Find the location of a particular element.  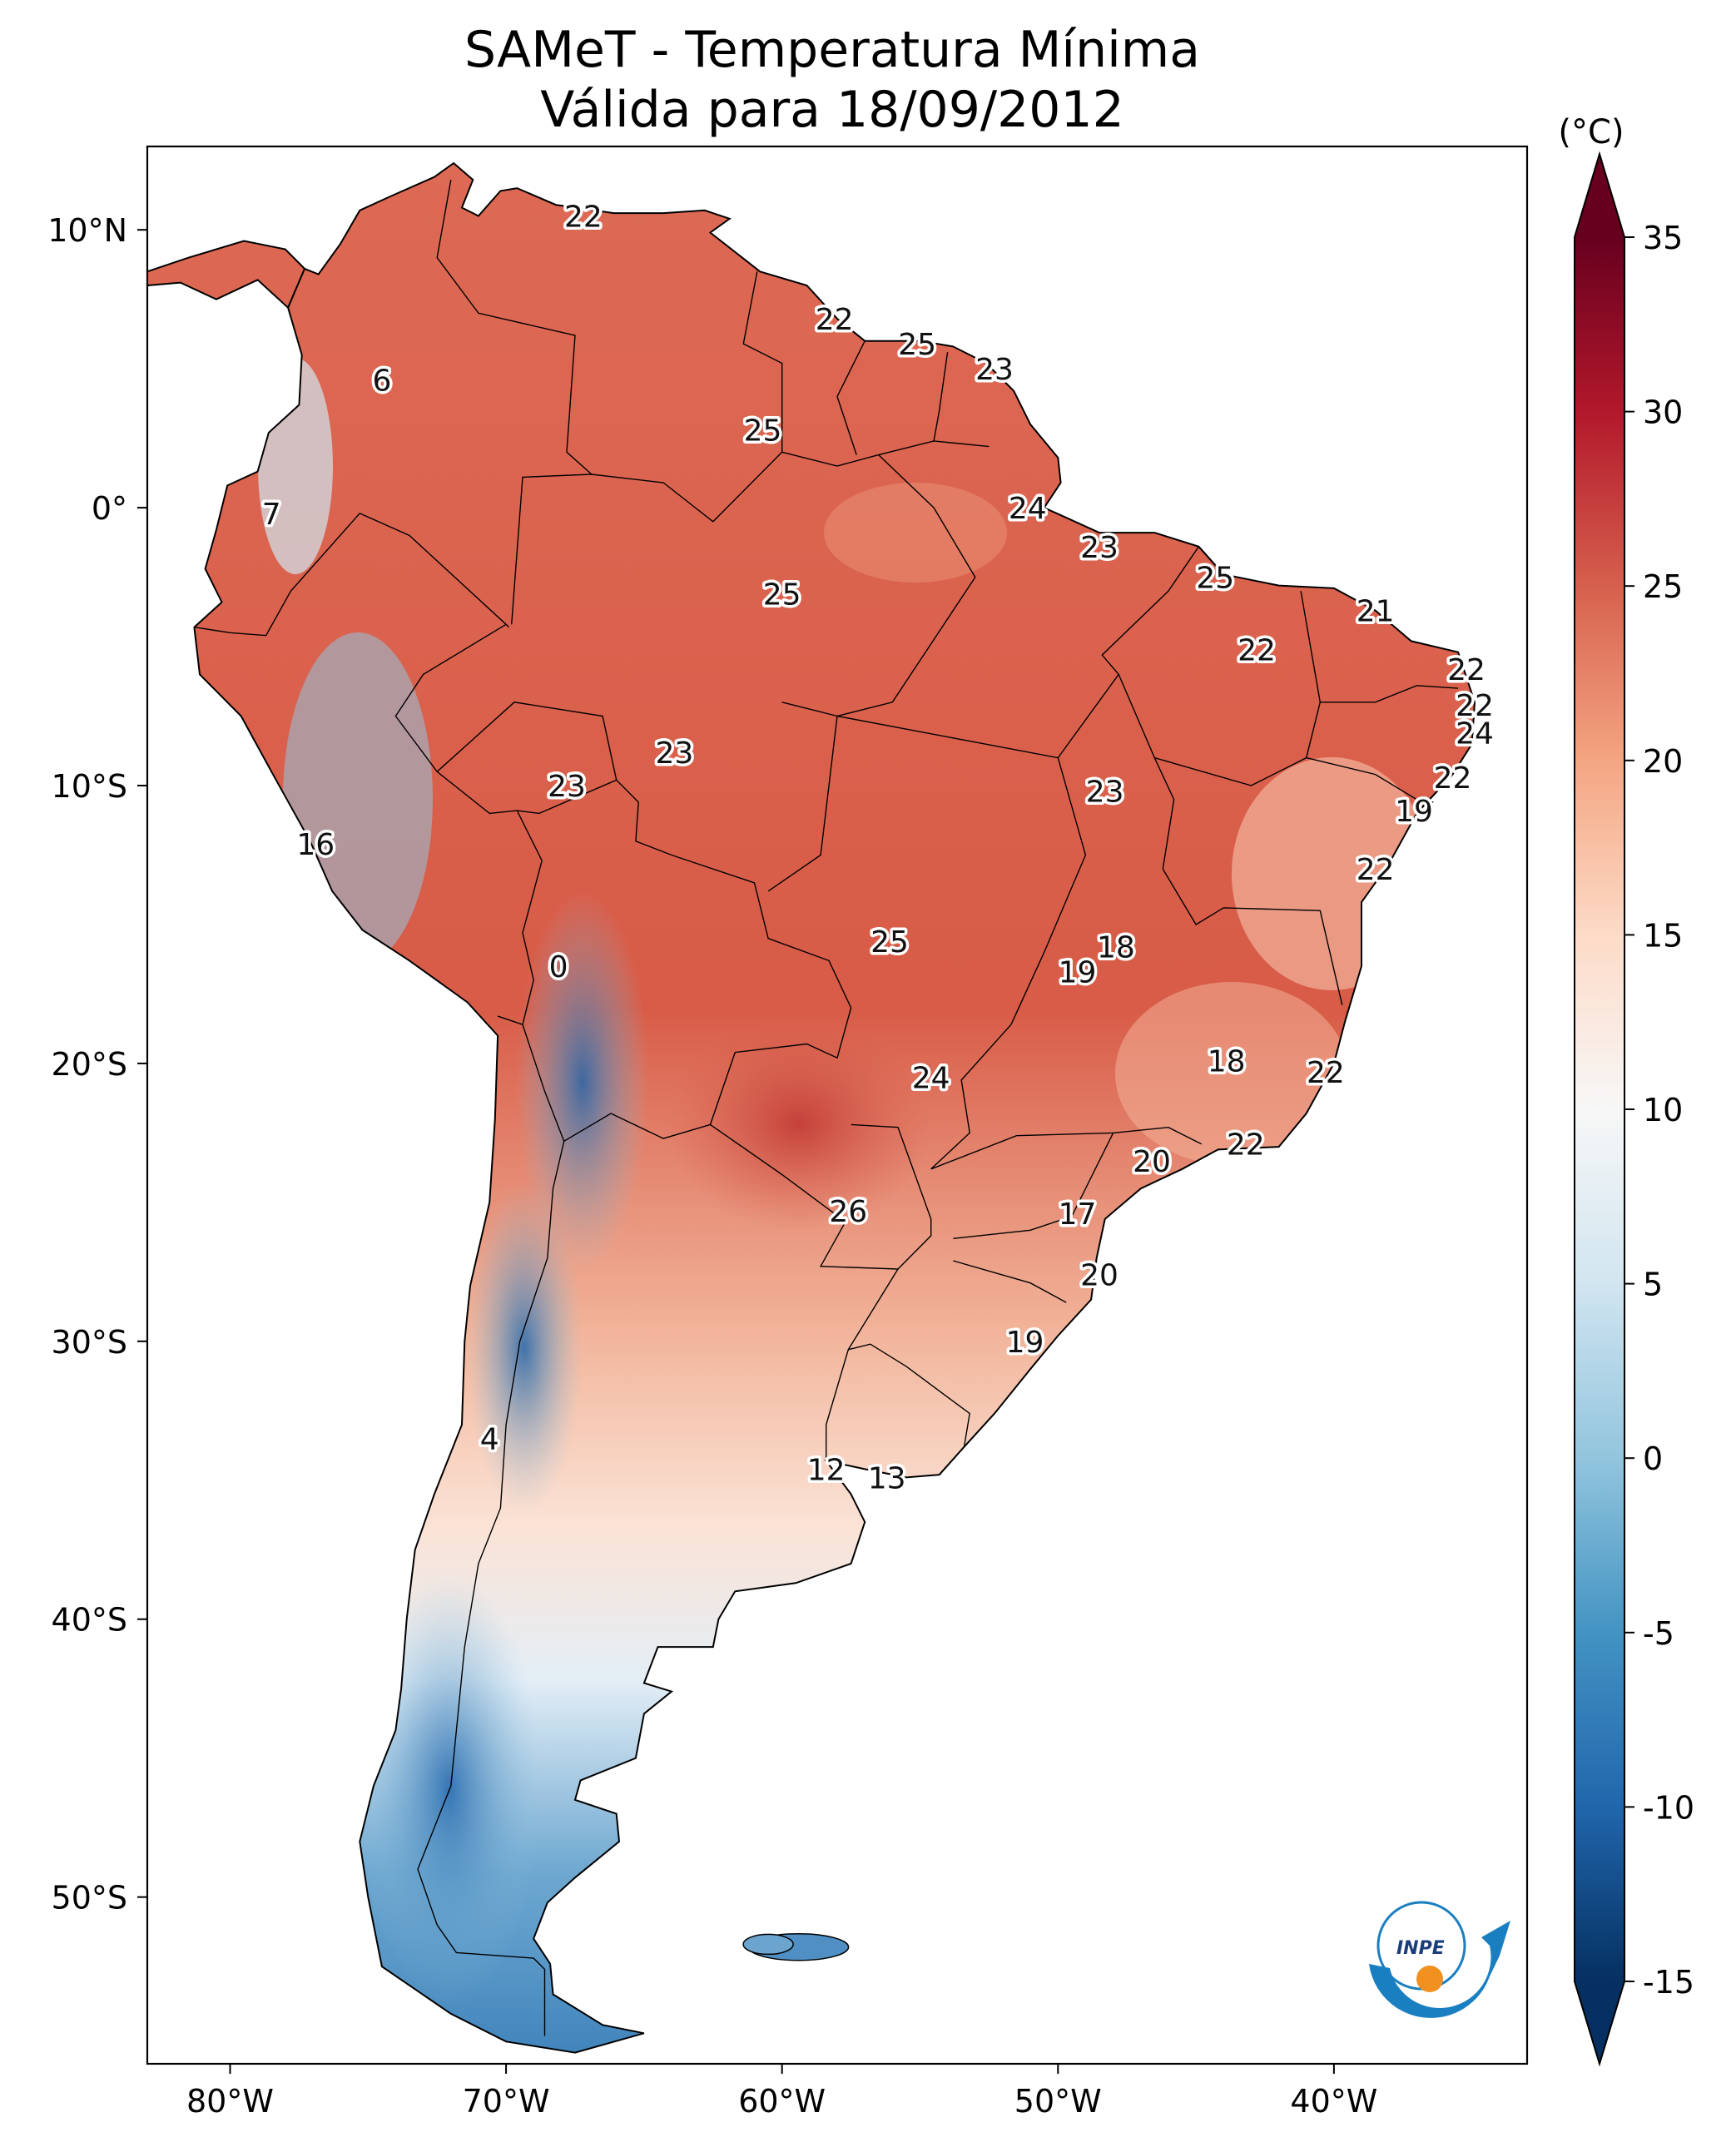

lat-tick-label: 50°S is located at coordinates (89, 1898).